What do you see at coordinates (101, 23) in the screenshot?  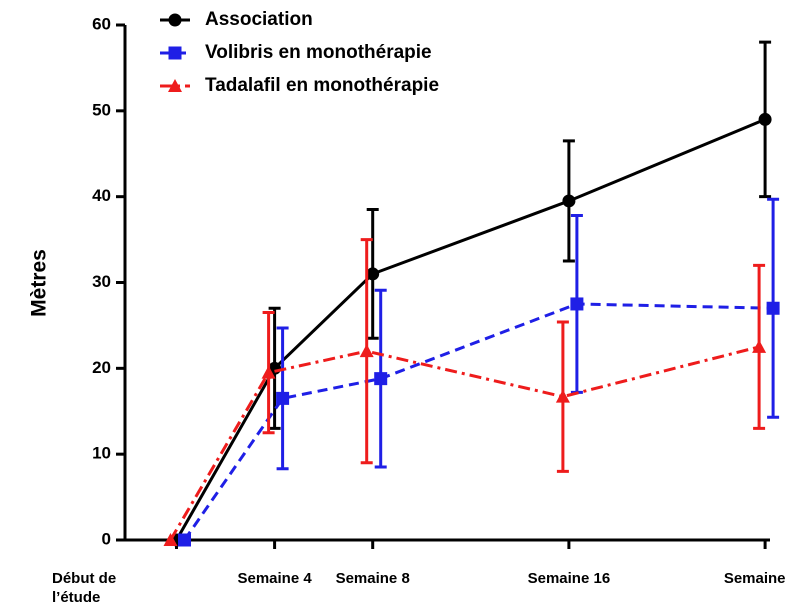 I see `y-tick-label: 60` at bounding box center [101, 23].